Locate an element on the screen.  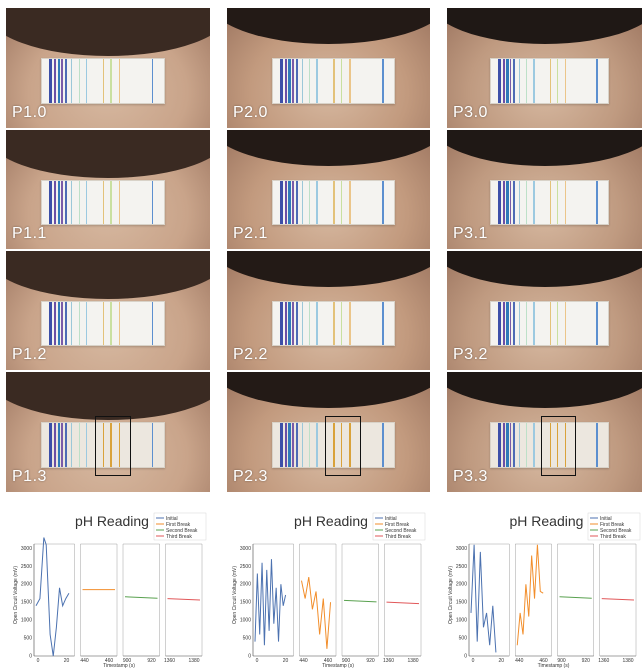
photo-label: P2.1 is located at coordinates (250, 233).